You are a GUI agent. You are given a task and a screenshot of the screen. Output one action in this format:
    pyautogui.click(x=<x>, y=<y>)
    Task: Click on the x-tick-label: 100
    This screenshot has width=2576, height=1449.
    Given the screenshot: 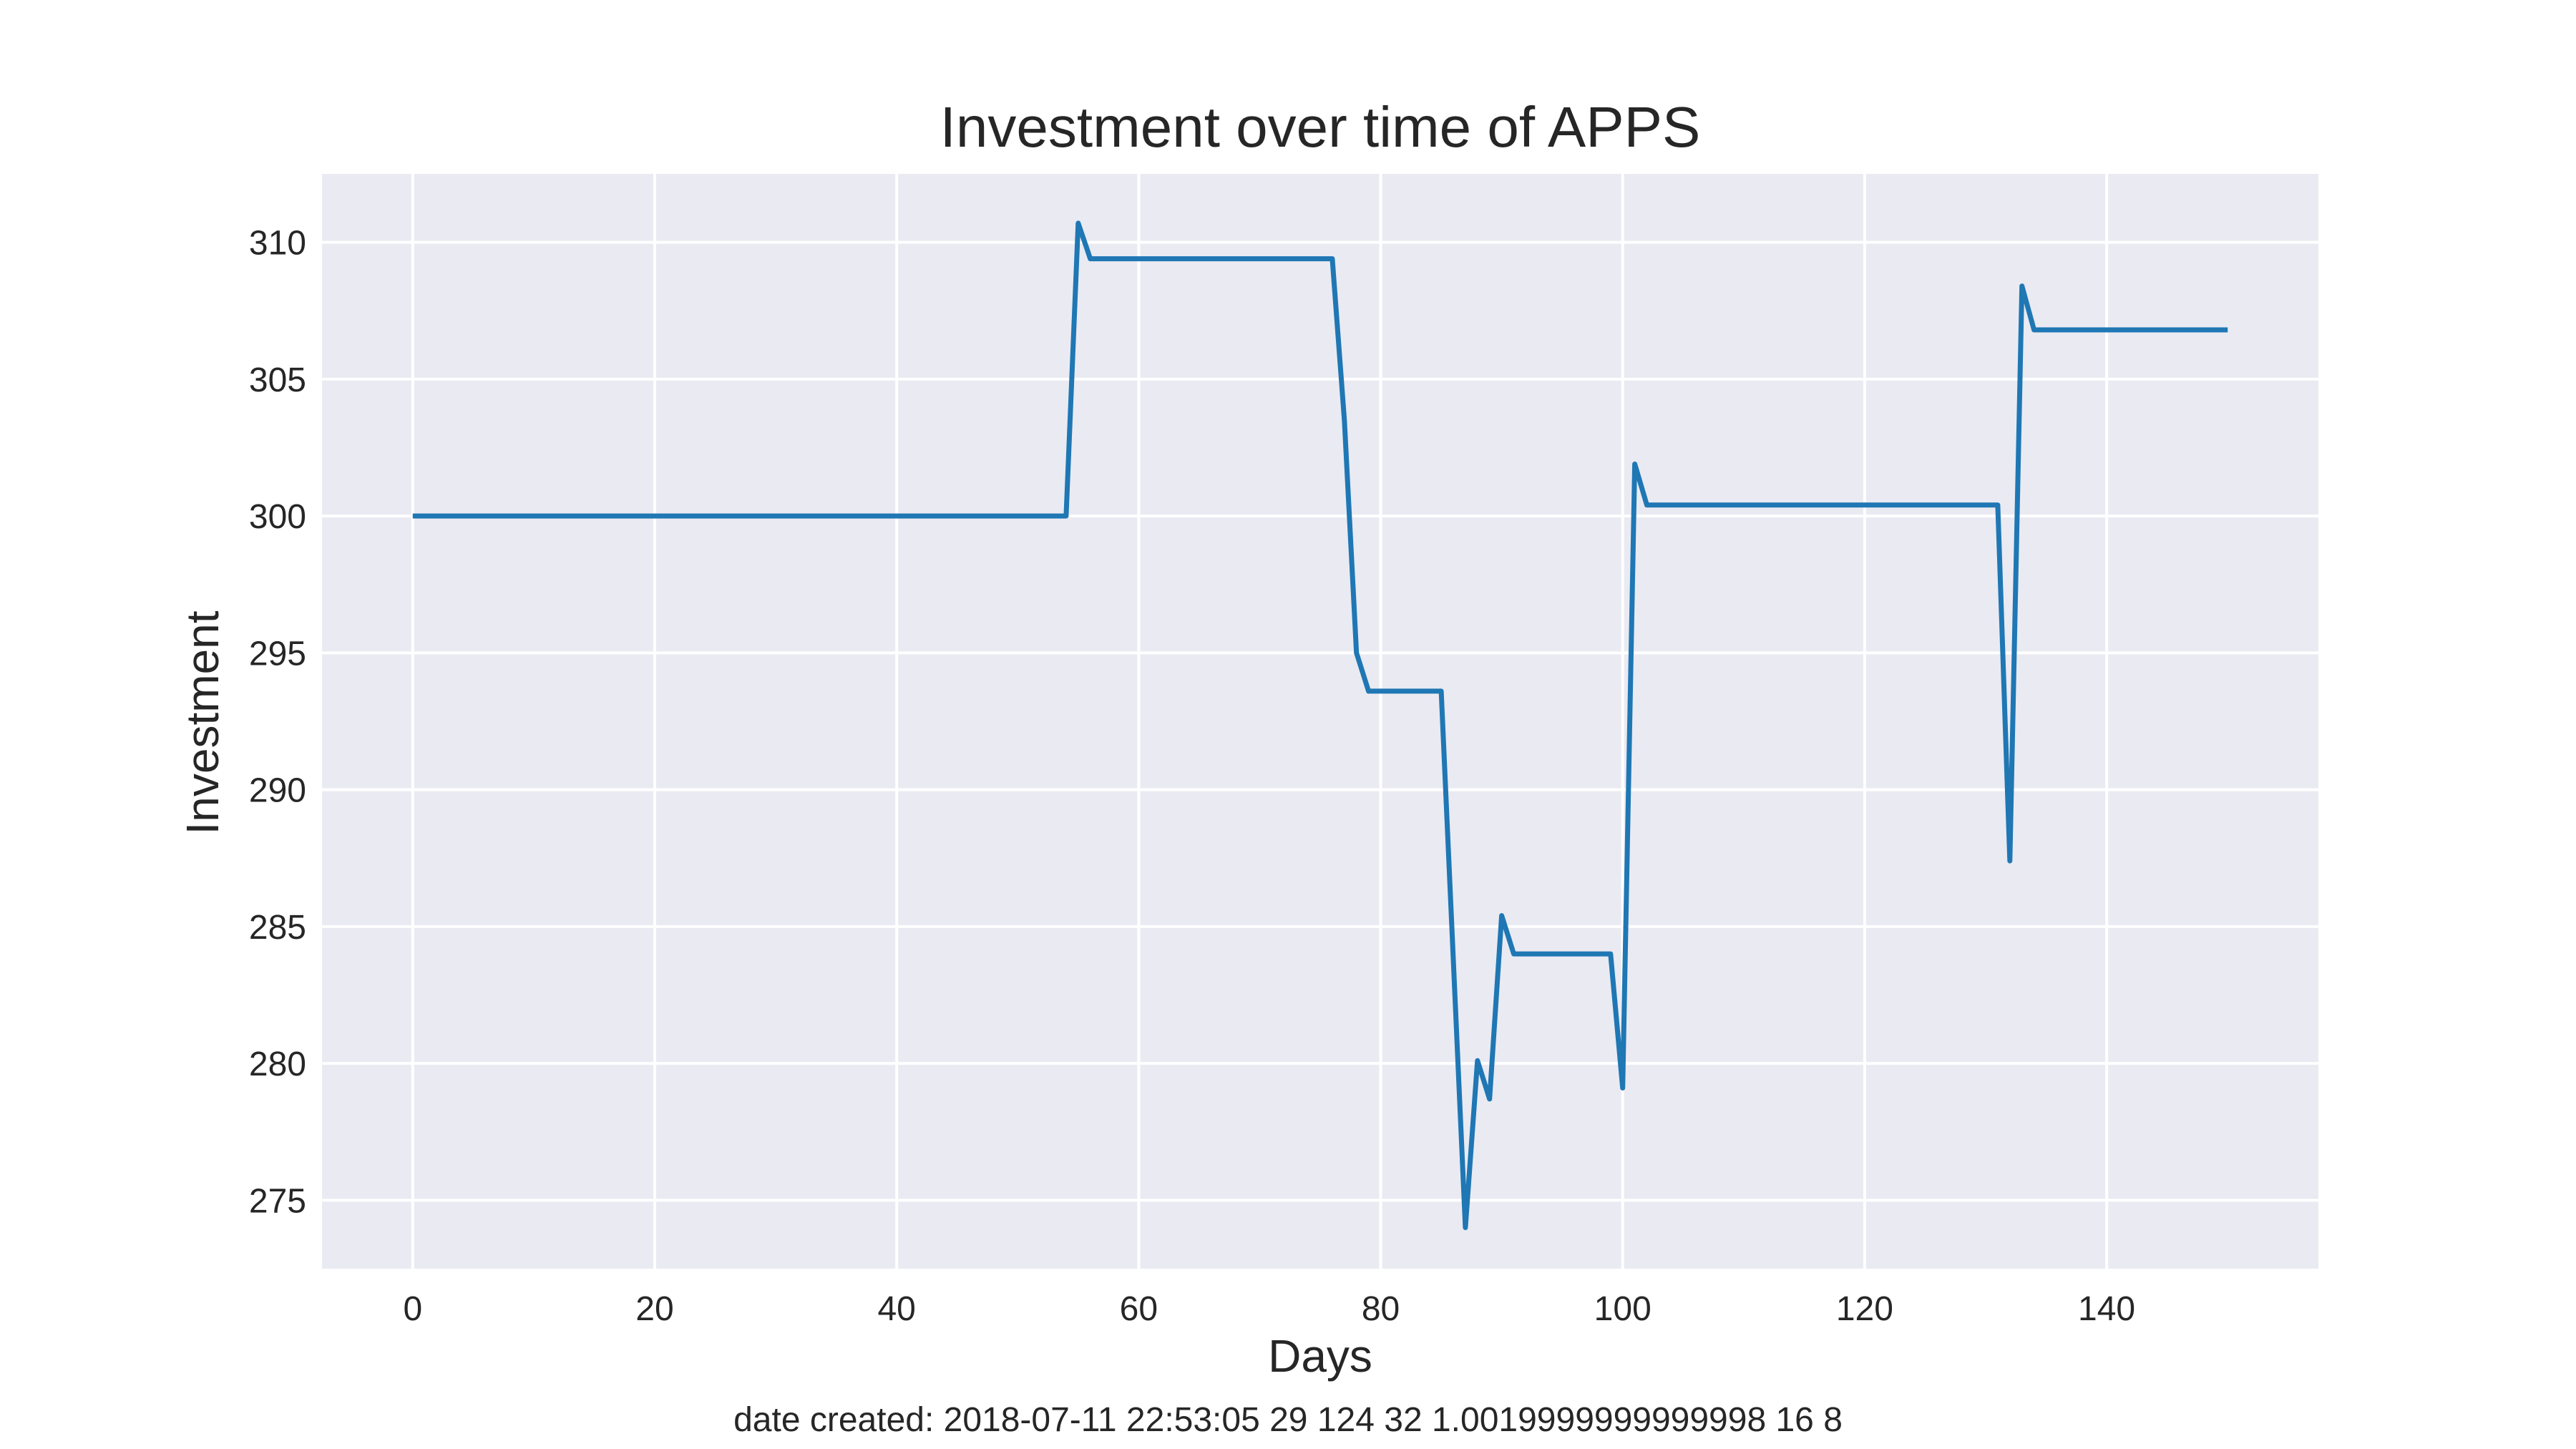 What is the action you would take?
    pyautogui.click(x=1623, y=1309)
    